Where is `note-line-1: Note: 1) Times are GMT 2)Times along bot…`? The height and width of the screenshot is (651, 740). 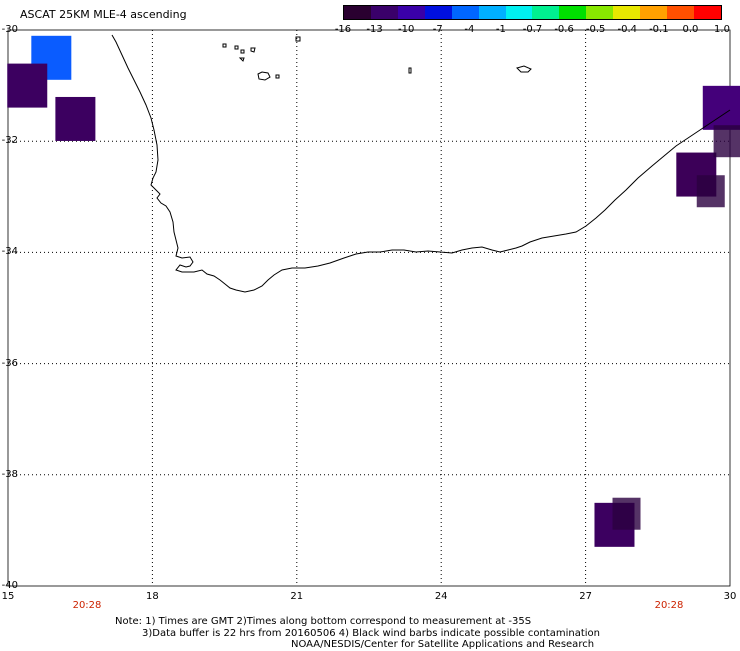
note-line-1: Note: 1) Times are GMT 2)Times along bot… is located at coordinates (323, 621).